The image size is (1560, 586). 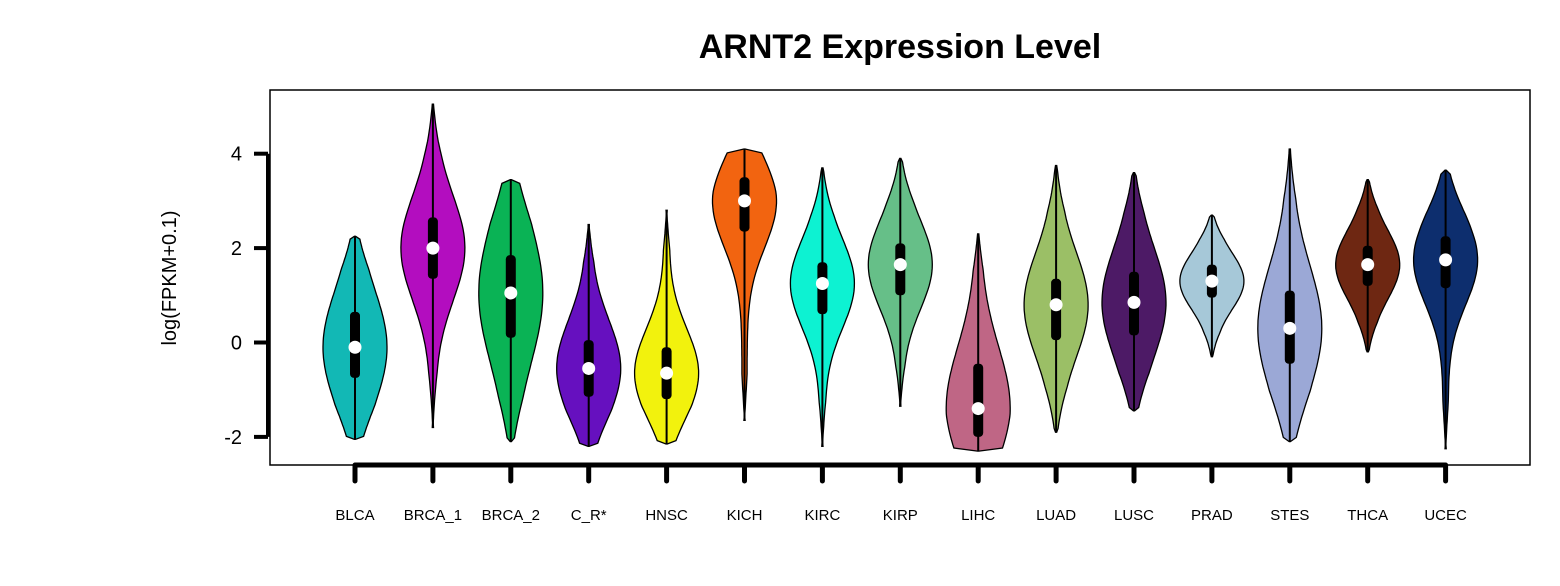 I want to click on x-tick-label: KIRP, so click(x=900, y=515).